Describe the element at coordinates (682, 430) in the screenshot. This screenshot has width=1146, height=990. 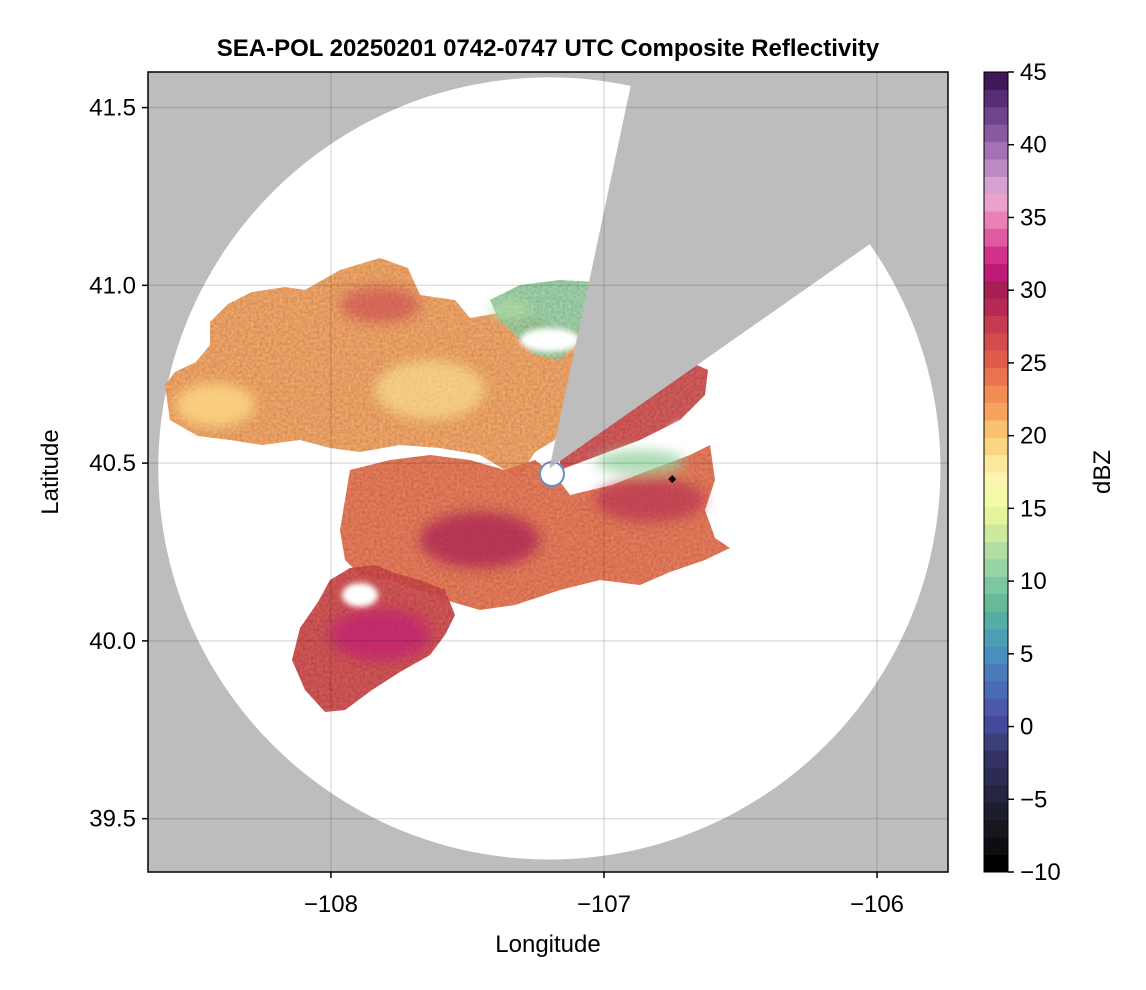
I see `clear-hole-east` at that location.